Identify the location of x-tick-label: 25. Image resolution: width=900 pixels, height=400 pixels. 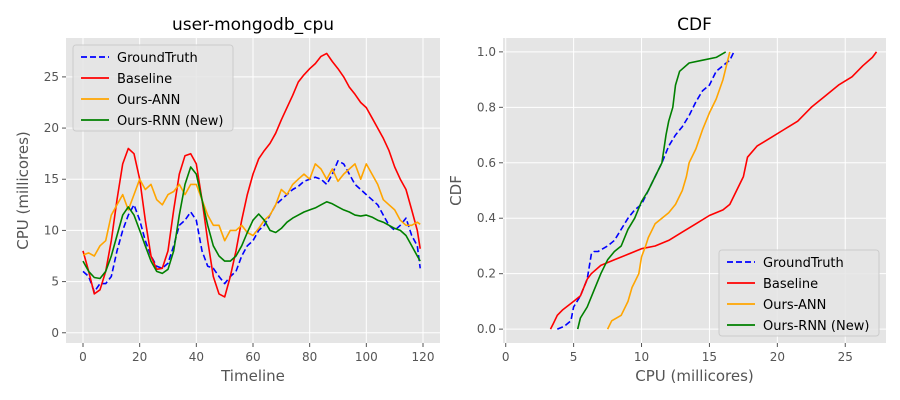
(845, 357).